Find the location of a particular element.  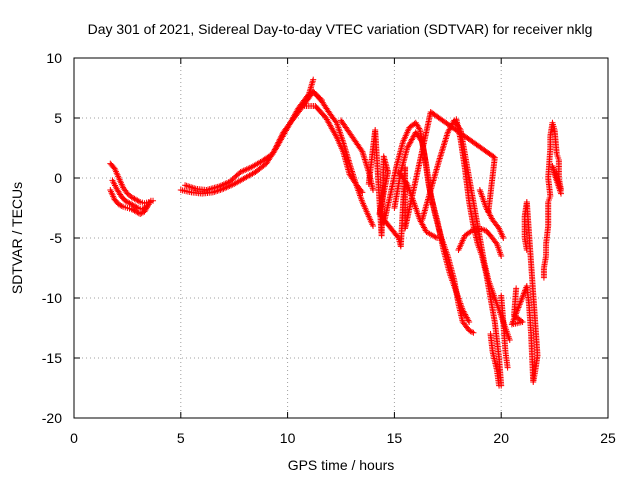

data-point is located at coordinates (185, 185).